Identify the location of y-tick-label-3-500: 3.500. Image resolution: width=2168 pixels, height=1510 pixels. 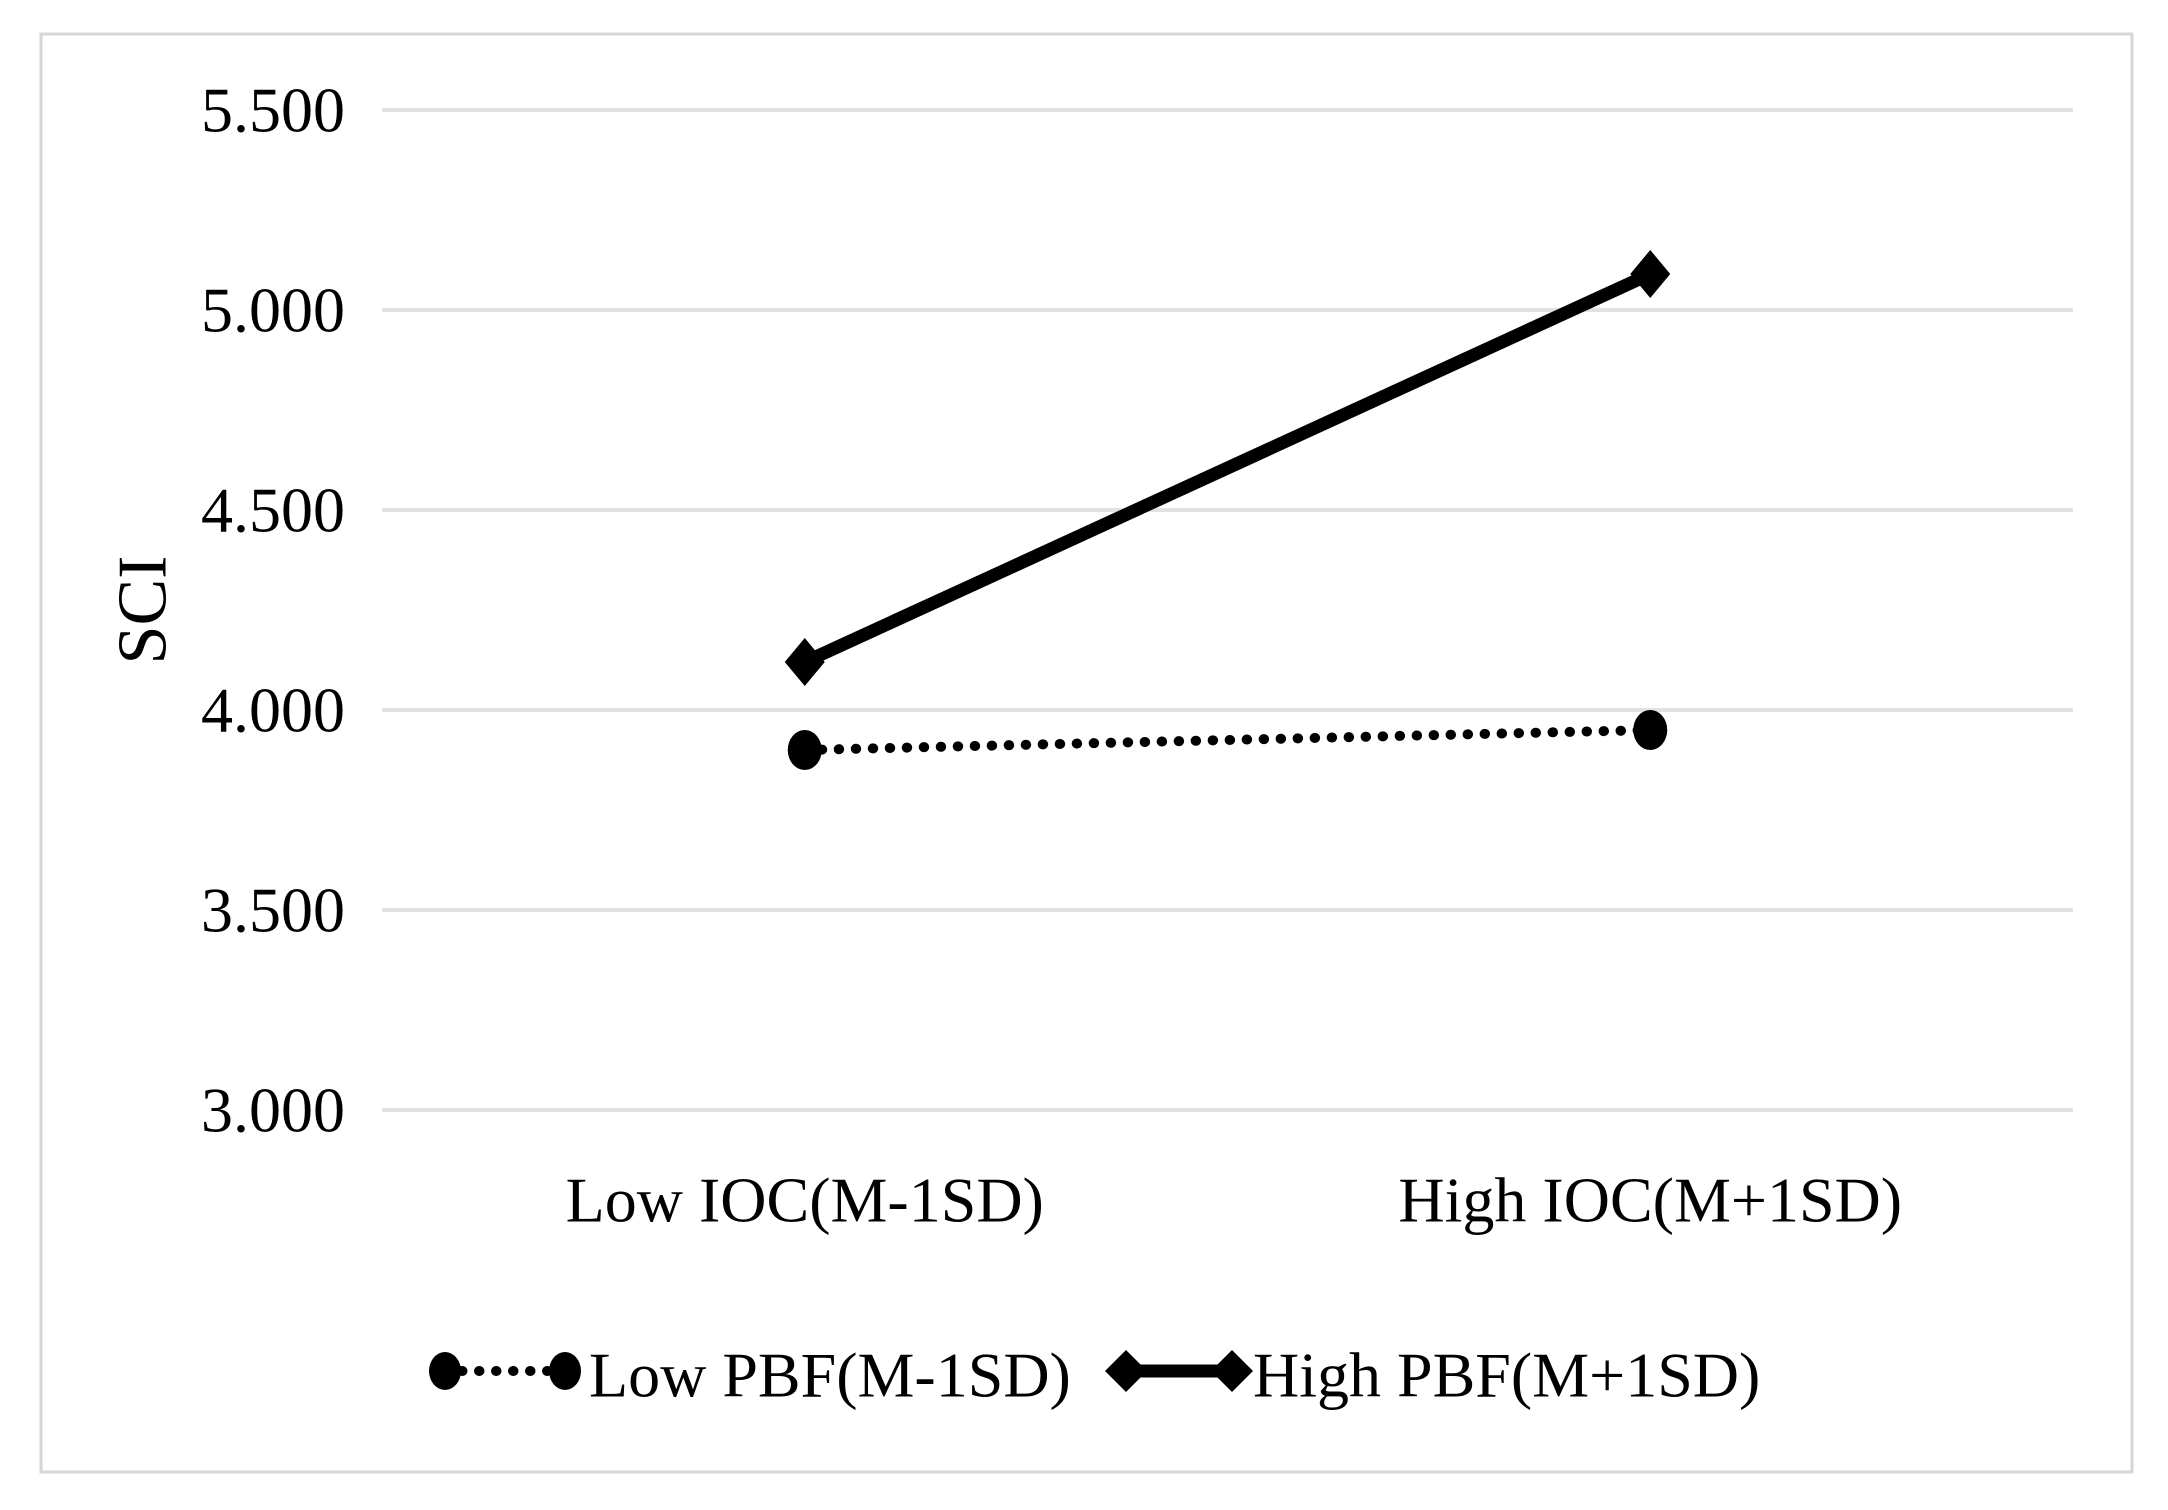
(273, 910).